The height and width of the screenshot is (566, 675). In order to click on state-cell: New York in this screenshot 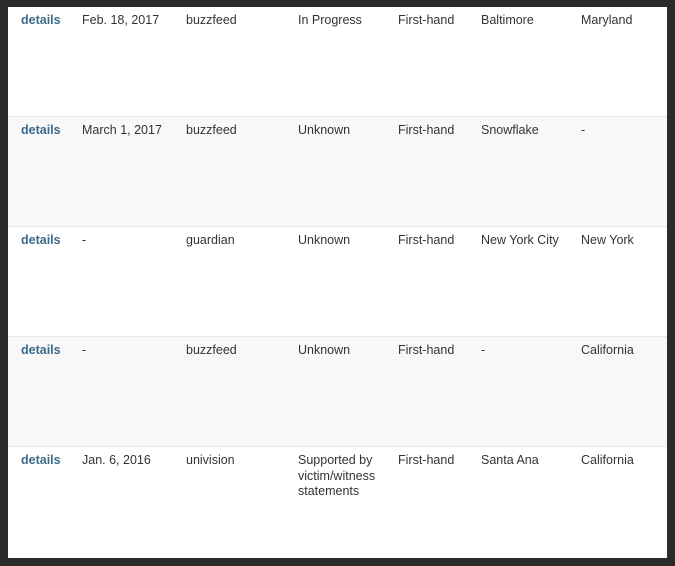, I will do `click(607, 240)`.